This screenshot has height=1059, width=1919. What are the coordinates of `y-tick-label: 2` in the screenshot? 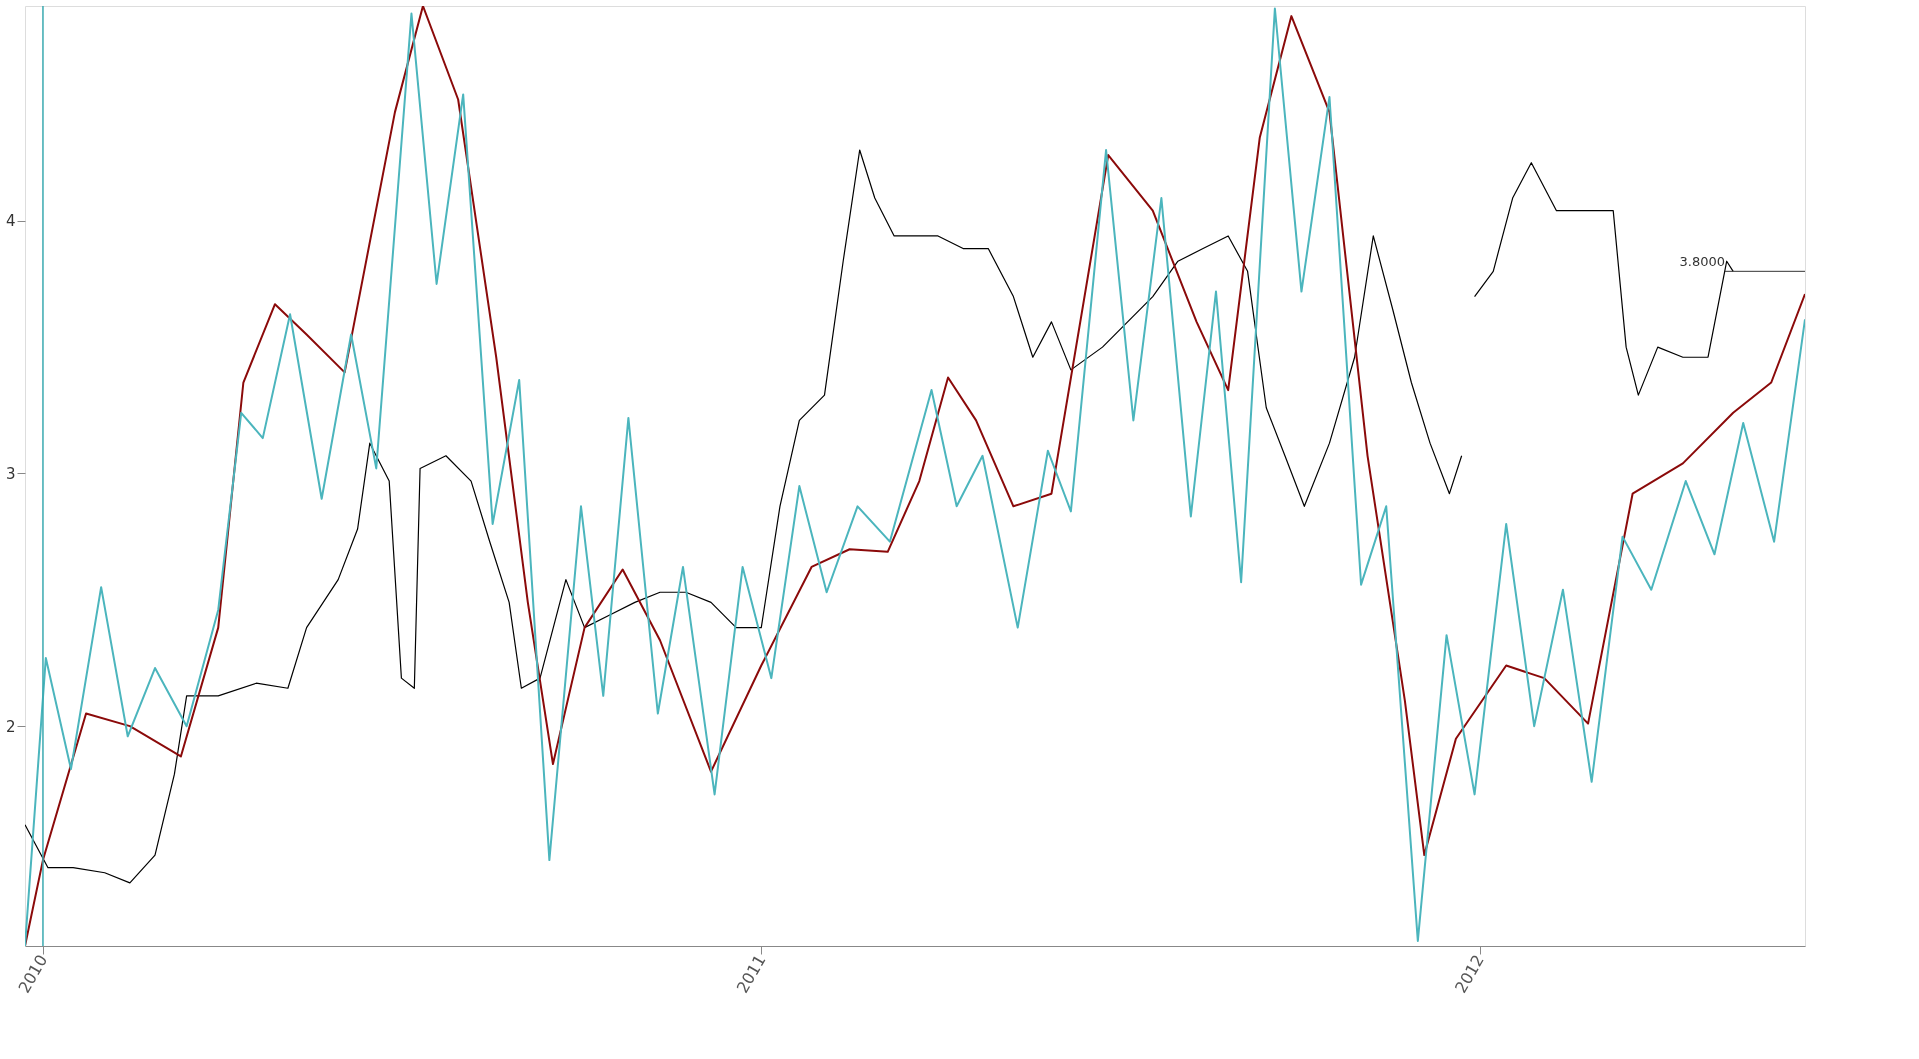 It's located at (10, 726).